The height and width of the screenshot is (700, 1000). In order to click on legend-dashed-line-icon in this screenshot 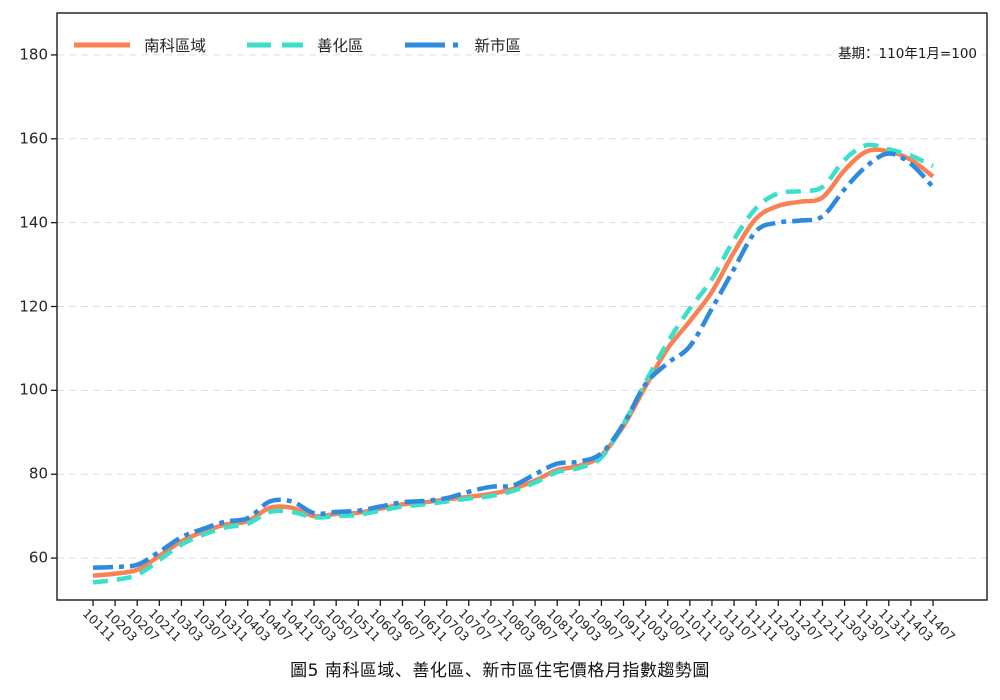, I will do `click(275, 45)`.